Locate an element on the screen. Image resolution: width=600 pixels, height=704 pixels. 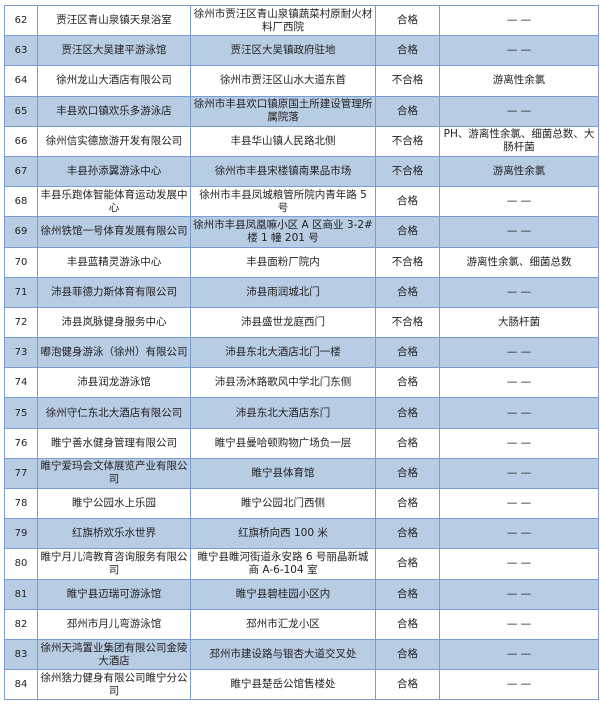
table-row: 76 睢宁善水健身管理有限公司 睢宁县曼哈顿购物广场负一层 合格 — — is located at coordinates (301, 443).